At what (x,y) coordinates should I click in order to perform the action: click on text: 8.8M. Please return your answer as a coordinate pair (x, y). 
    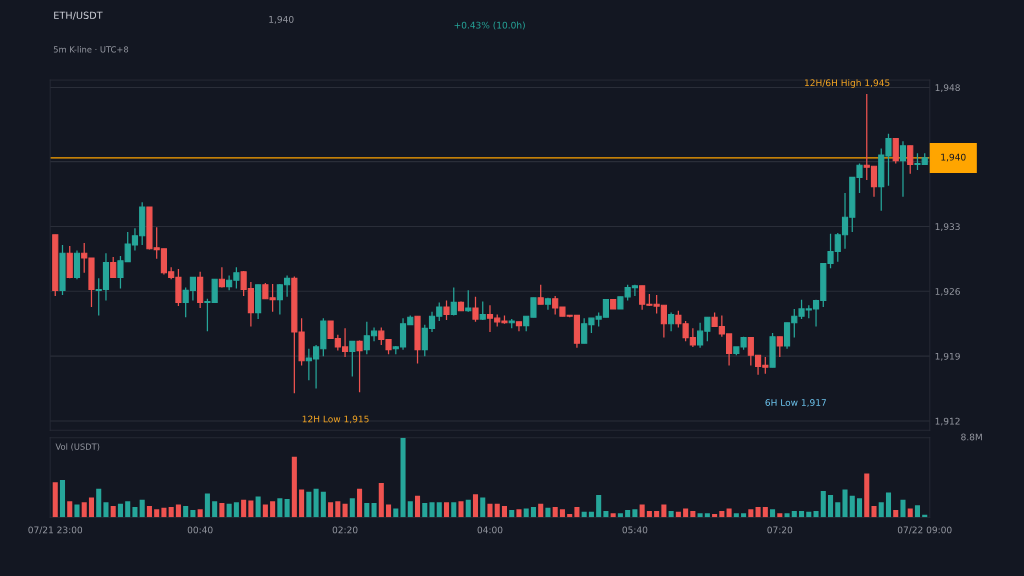
    Looking at the image, I should click on (971, 437).